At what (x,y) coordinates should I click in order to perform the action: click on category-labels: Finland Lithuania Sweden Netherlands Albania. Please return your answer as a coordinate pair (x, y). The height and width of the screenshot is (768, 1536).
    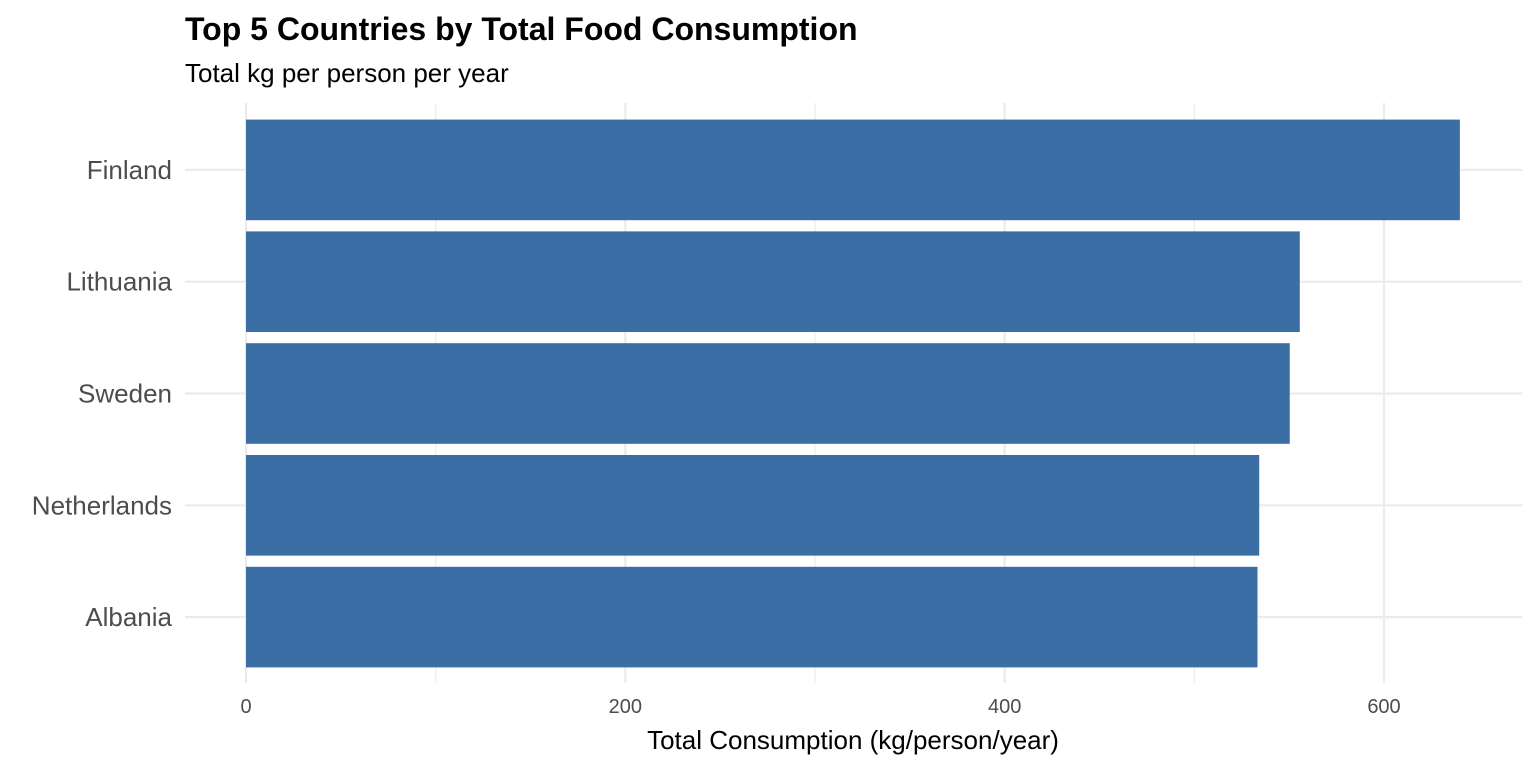
    Looking at the image, I should click on (102, 393).